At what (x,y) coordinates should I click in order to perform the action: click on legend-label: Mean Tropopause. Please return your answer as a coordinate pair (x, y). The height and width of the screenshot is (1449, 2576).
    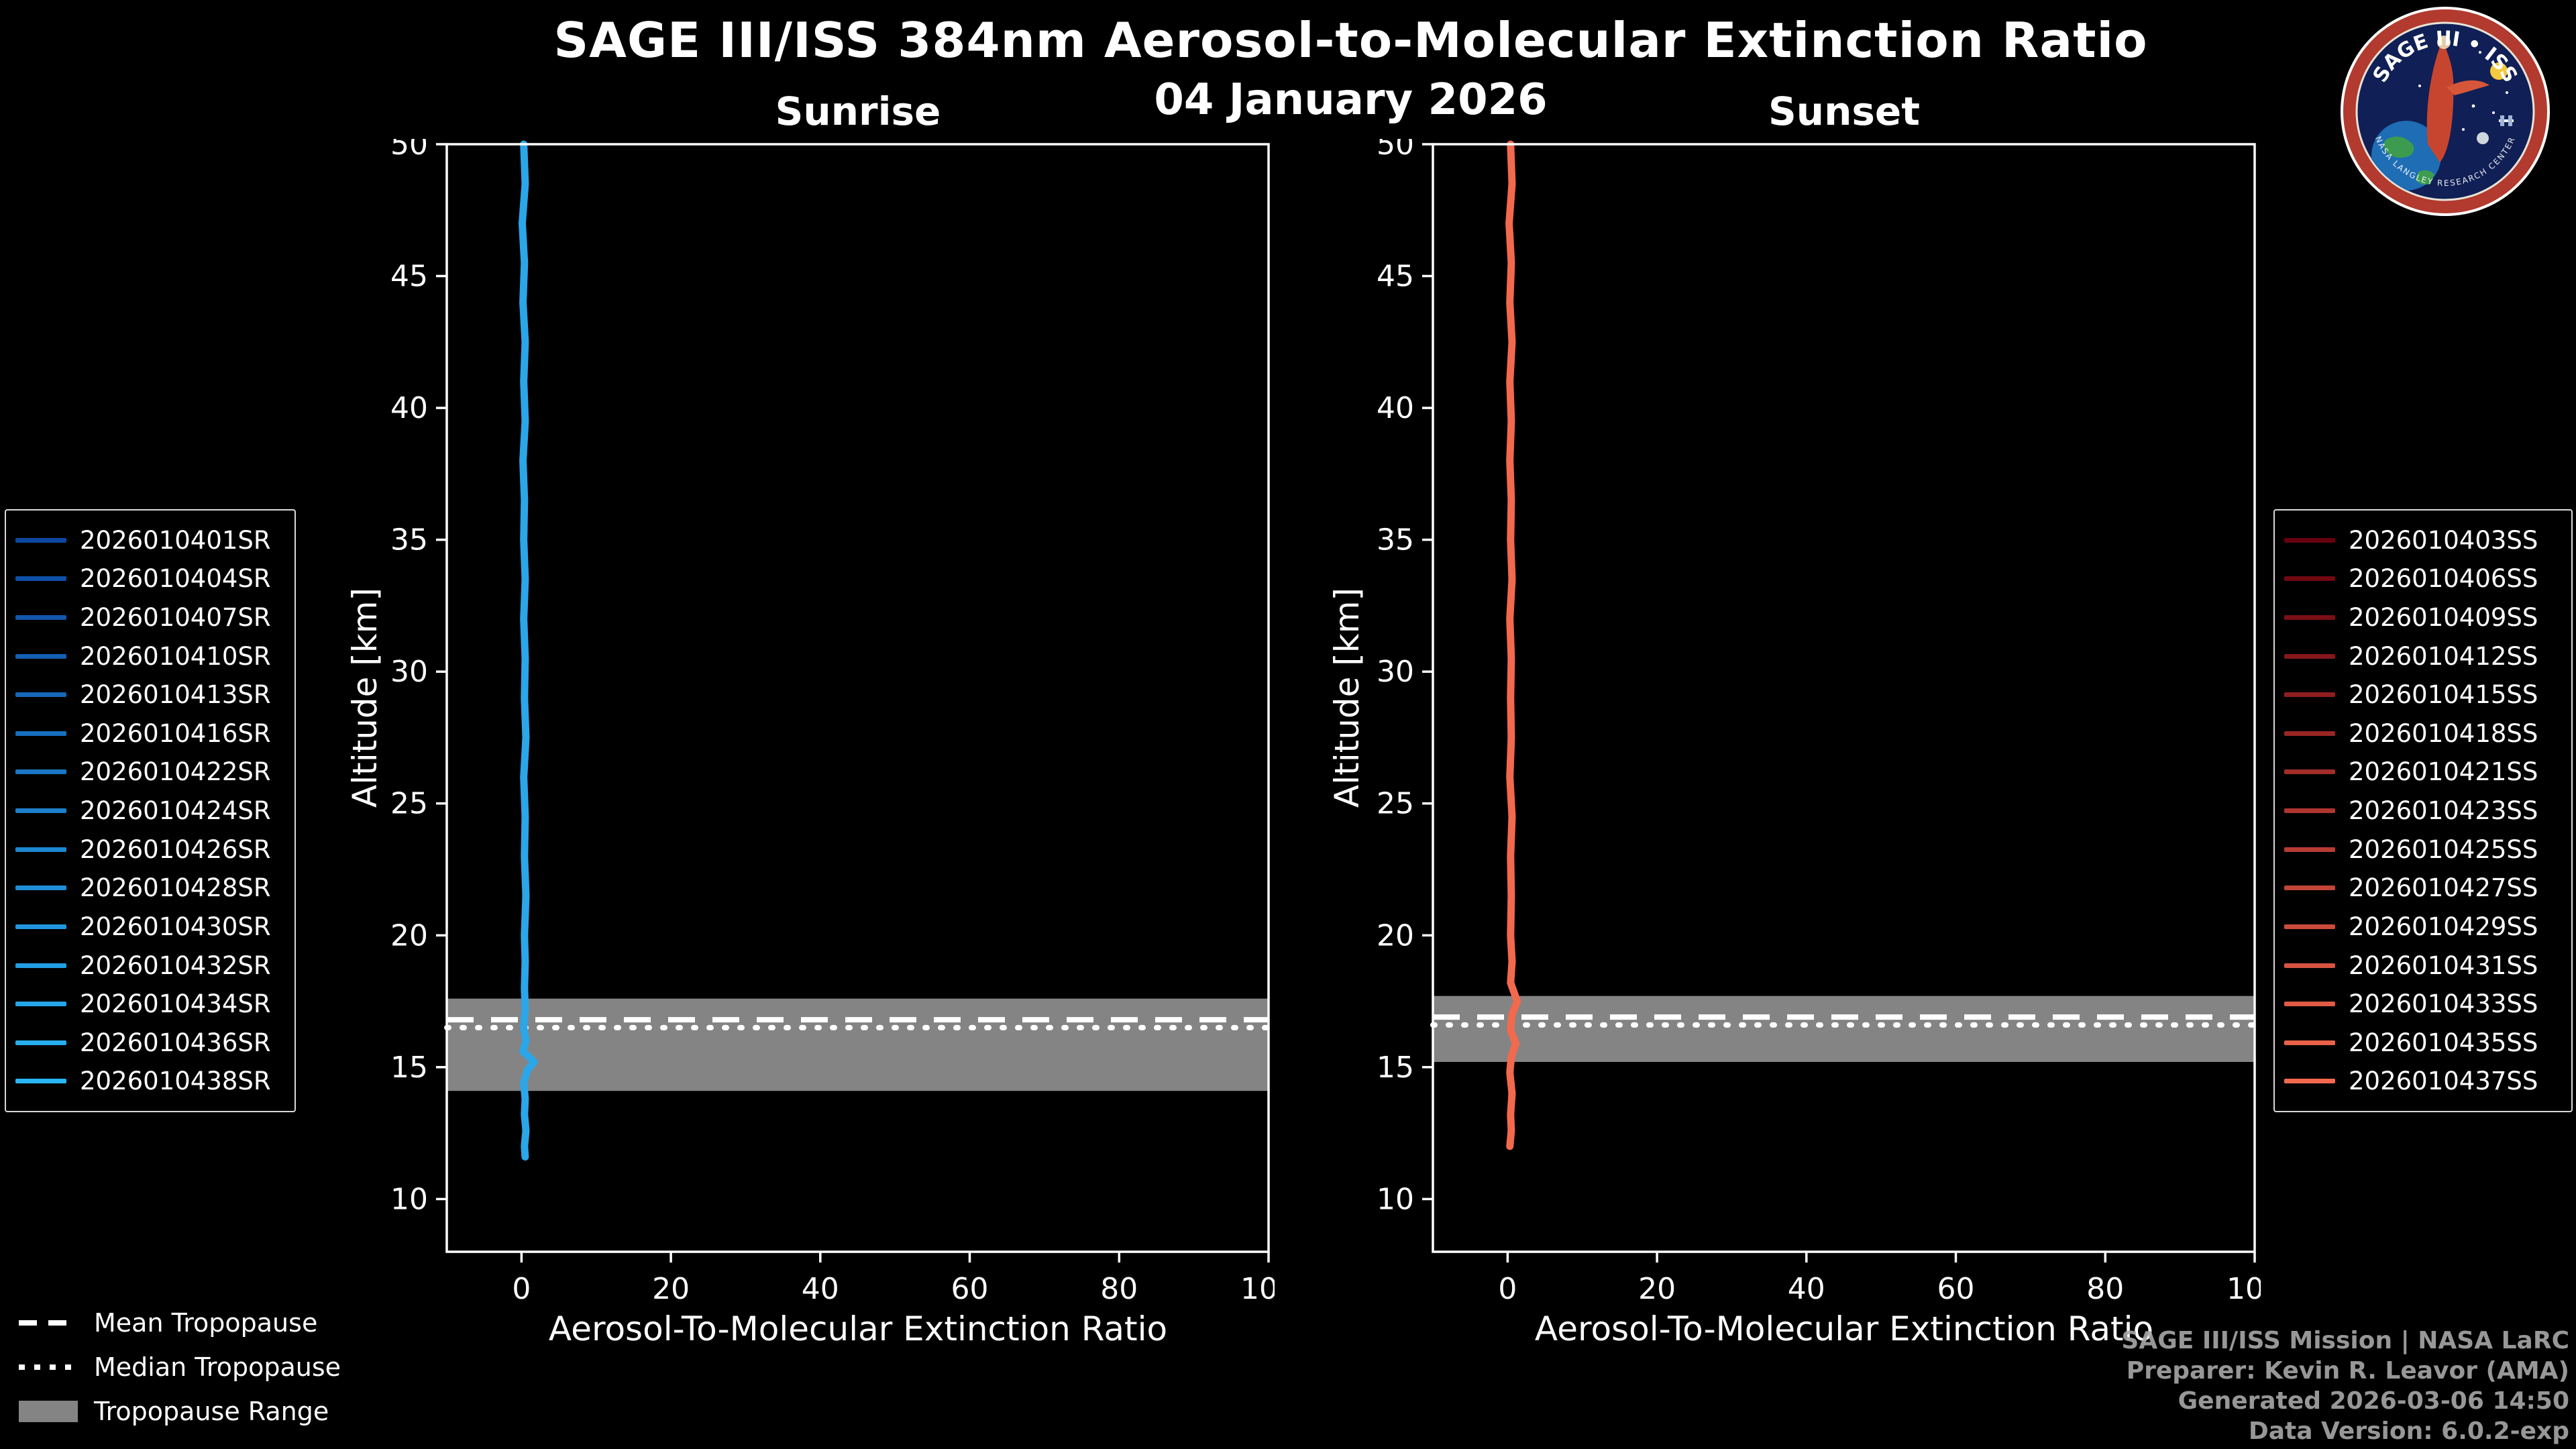
    Looking at the image, I should click on (206, 1323).